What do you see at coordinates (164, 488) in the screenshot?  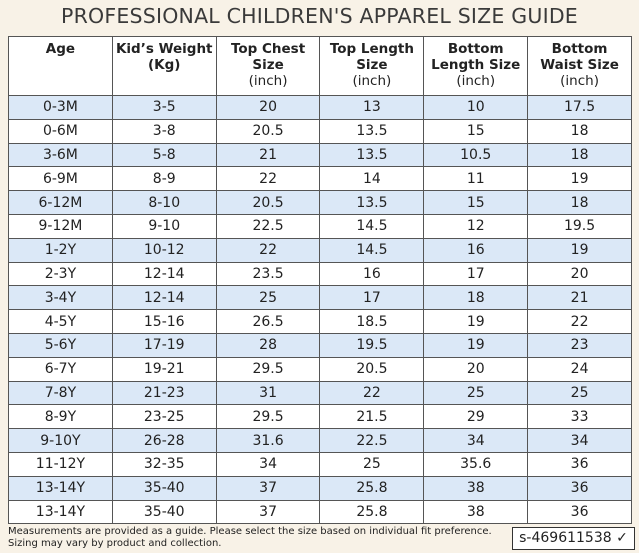 I see `table-cell: 35-40` at bounding box center [164, 488].